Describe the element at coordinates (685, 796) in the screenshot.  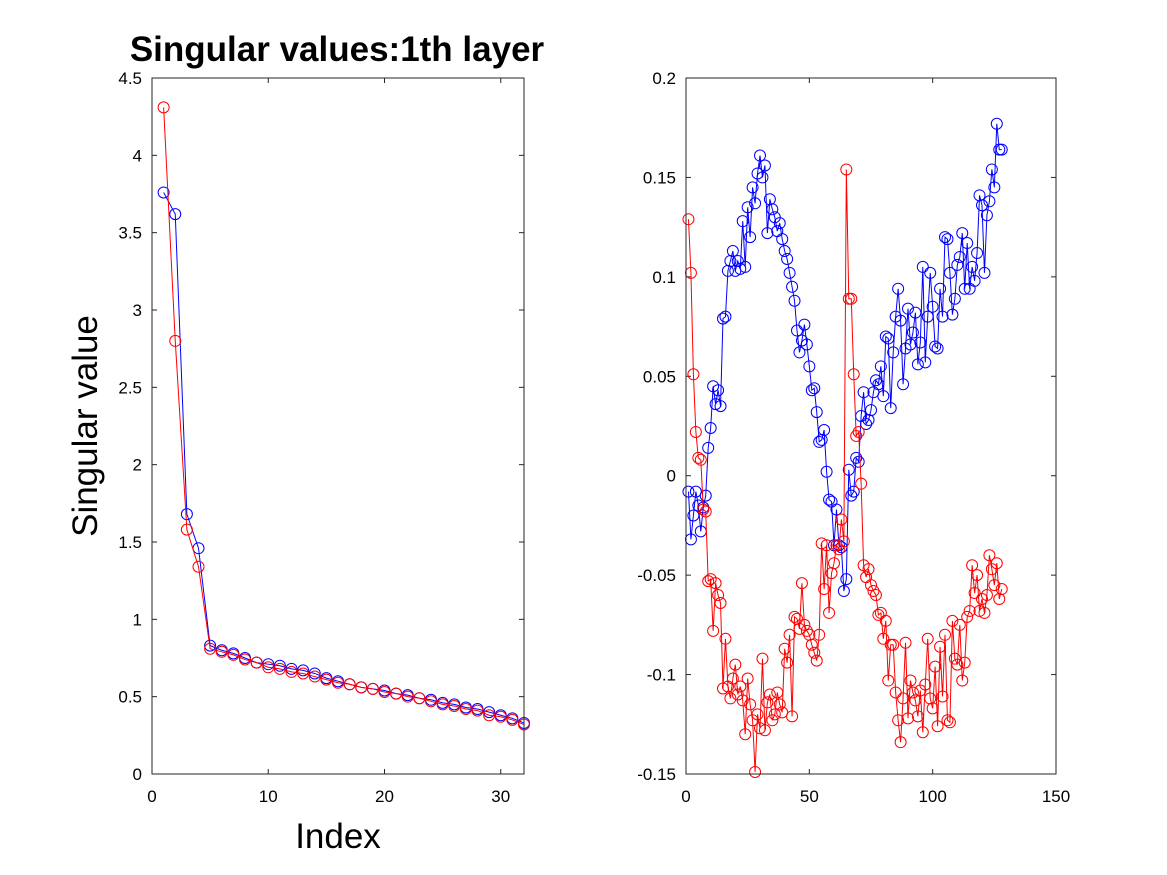
I see `right-x-tick-label: 0` at that location.